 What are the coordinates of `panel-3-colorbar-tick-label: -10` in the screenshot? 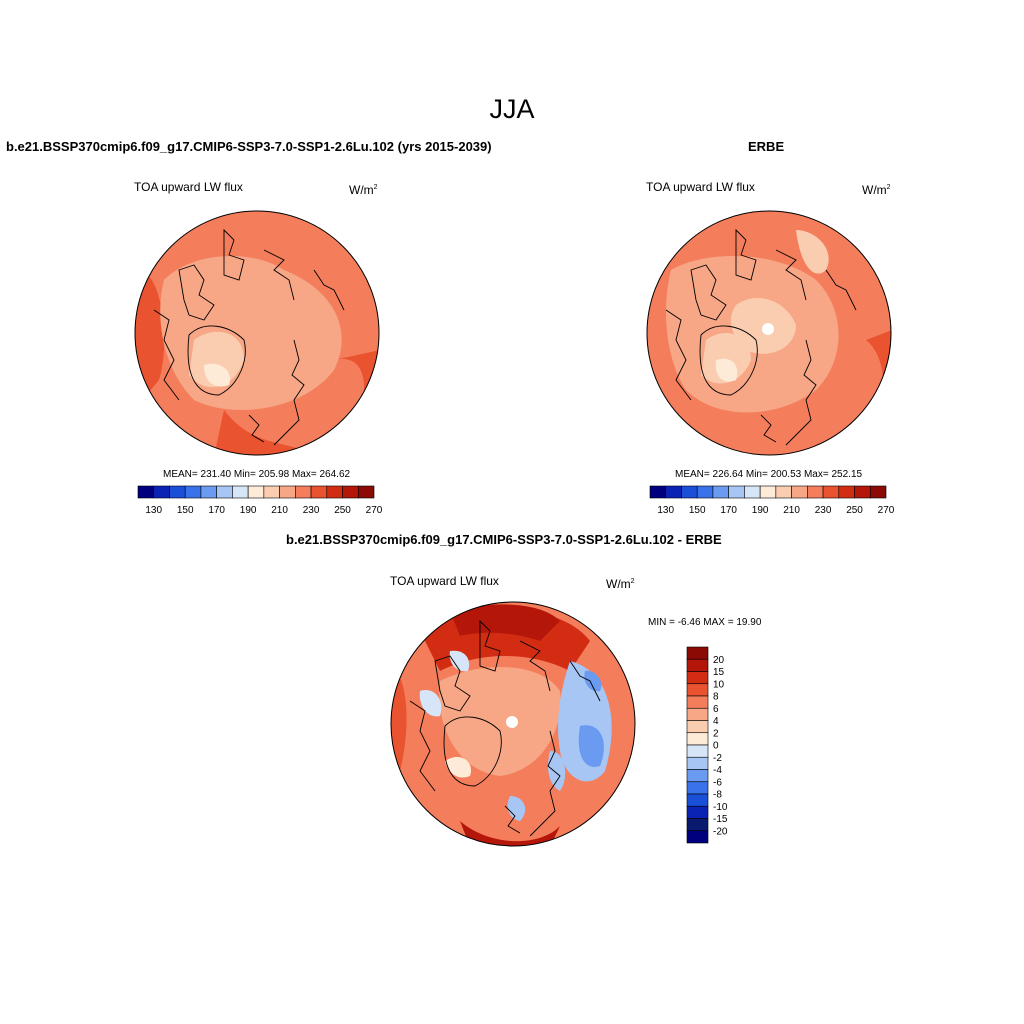 It's located at (720, 807).